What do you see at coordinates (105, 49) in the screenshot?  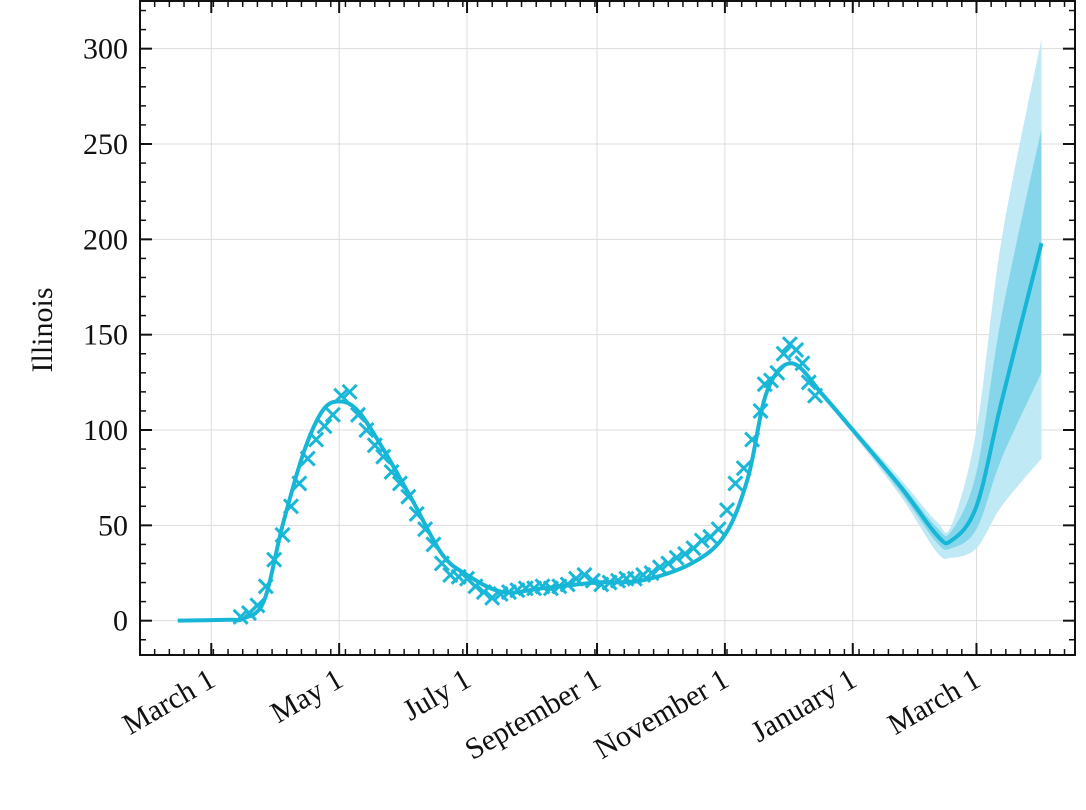 I see `y-tick-label: 300` at bounding box center [105, 49].